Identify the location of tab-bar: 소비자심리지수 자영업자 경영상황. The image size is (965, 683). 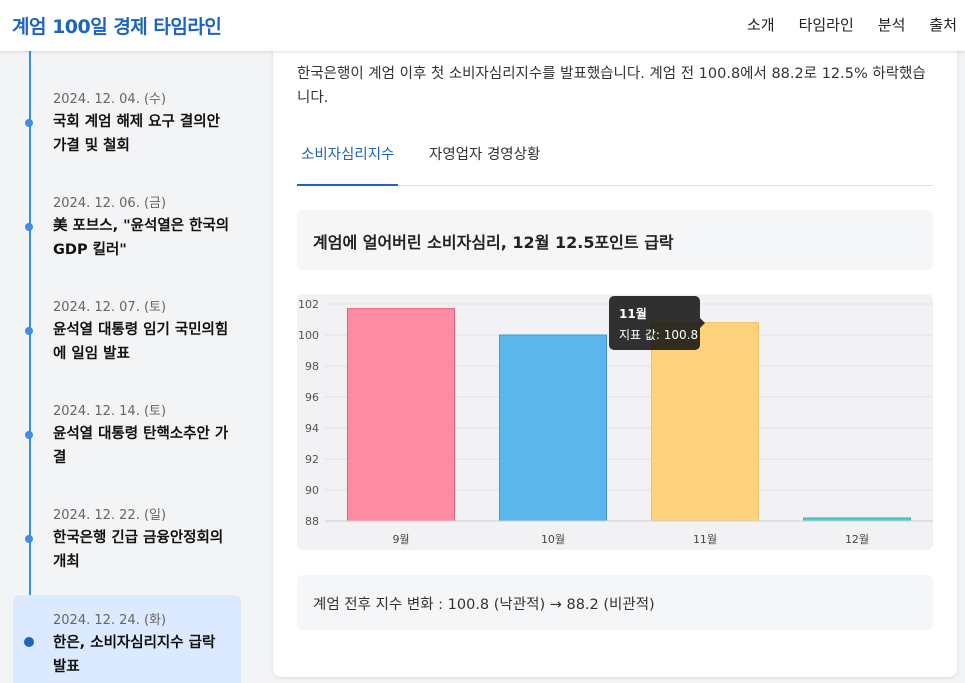
(615, 162).